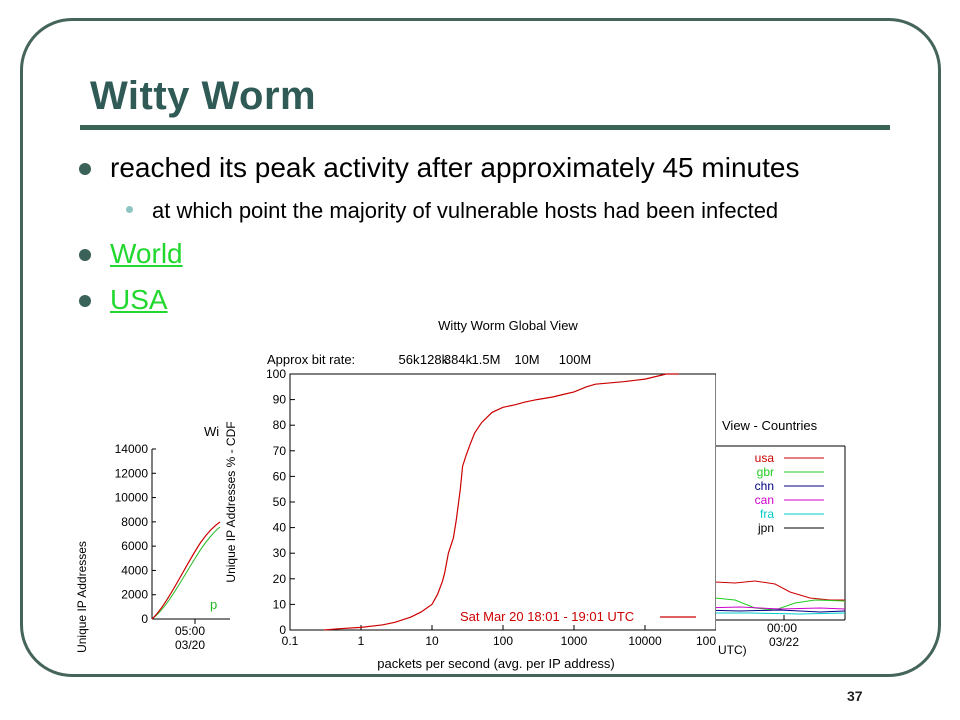 This screenshot has width=960, height=720. Describe the element at coordinates (213, 604) in the screenshot. I see `back-left-legend: p` at that location.